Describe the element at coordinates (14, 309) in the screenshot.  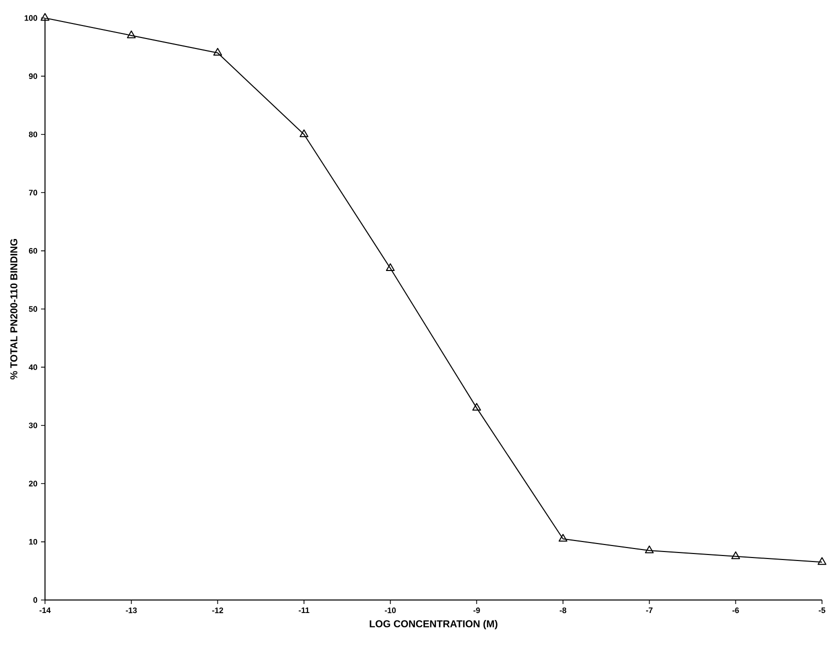
I see `y-axis-title: % TOTAL PN200-110 BINDING` at that location.